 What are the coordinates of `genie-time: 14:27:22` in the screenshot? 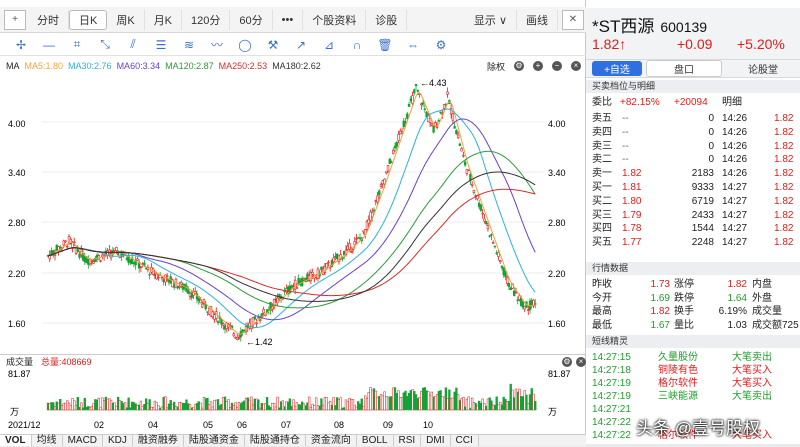 It's located at (611, 422).